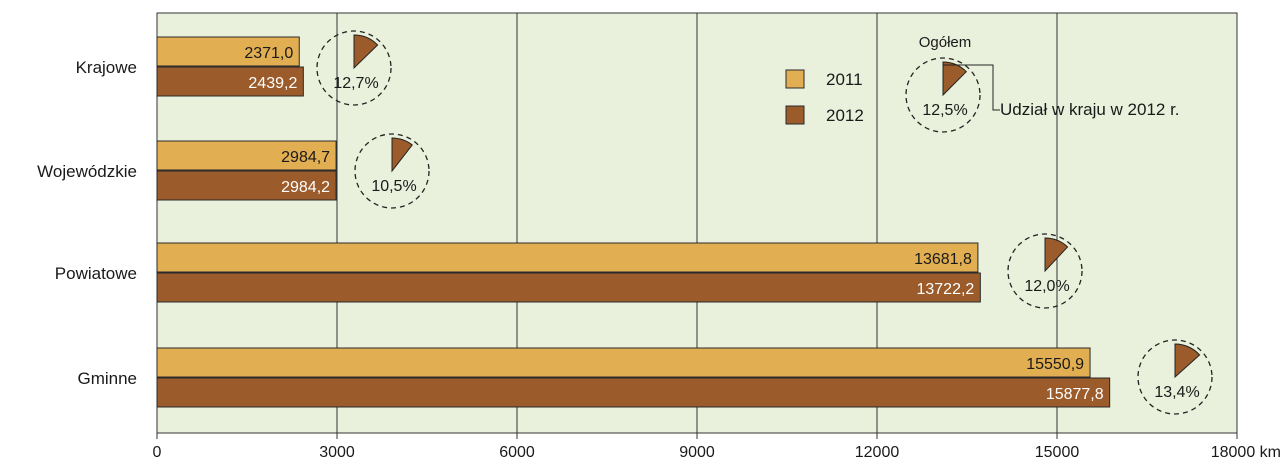  I want to click on category-label: Gminne, so click(107, 378).